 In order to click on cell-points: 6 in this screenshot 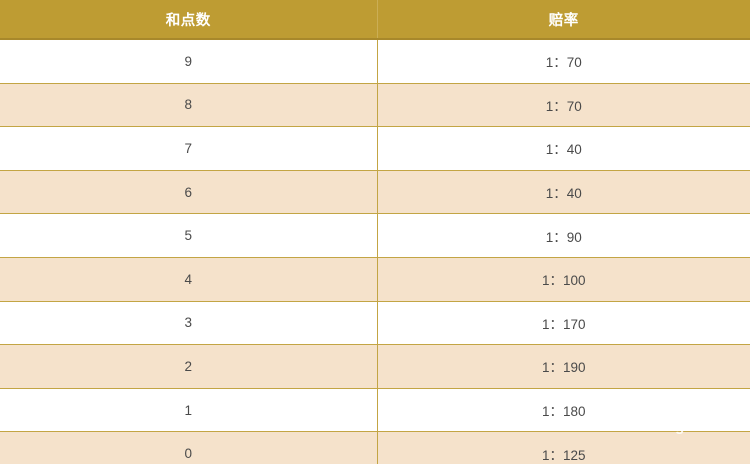, I will do `click(189, 192)`.